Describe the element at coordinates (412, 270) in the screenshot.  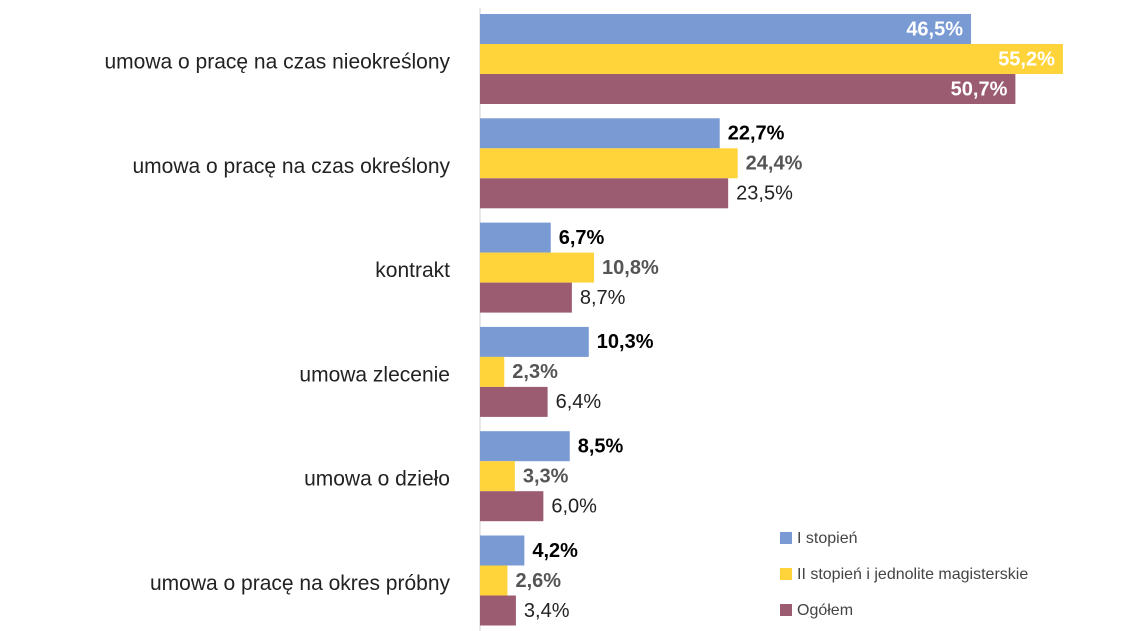
I see `category-label: kontrakt` at that location.